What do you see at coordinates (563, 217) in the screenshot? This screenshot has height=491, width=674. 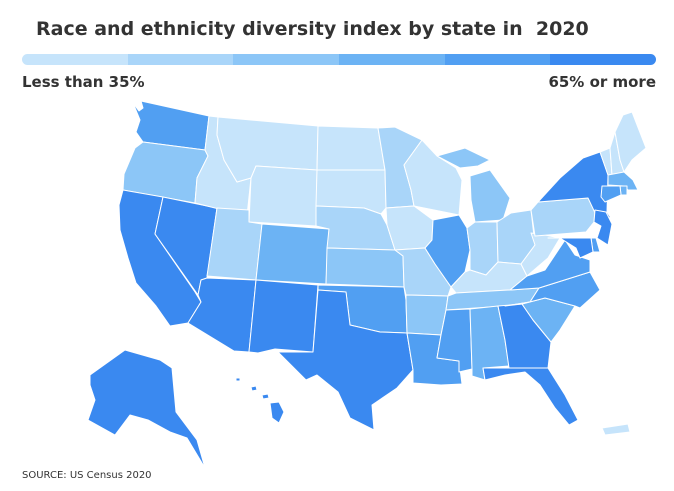 I see `state-pa` at bounding box center [563, 217].